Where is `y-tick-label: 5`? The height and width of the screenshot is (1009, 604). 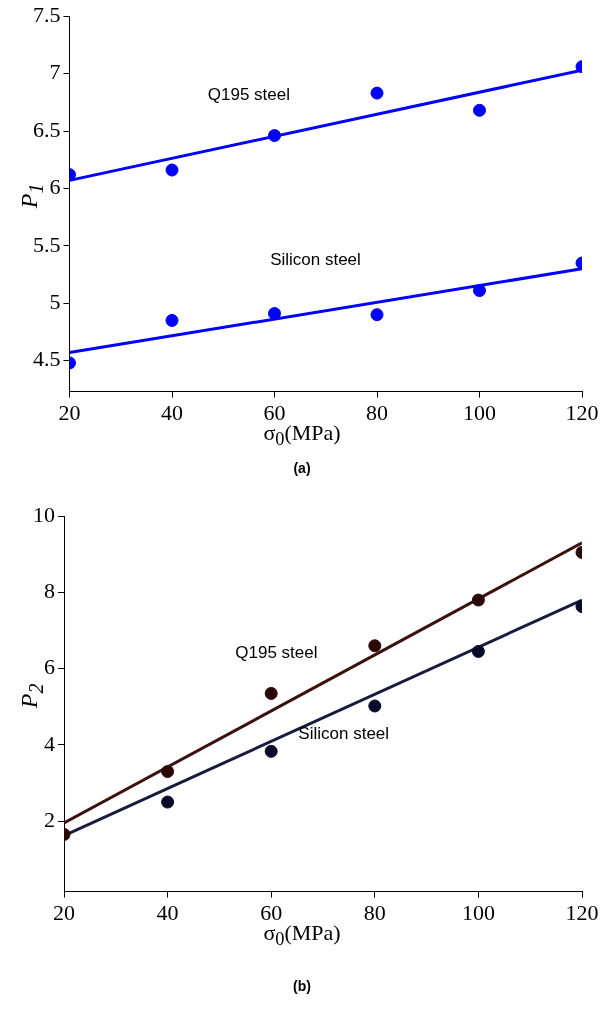 y-tick-label: 5 is located at coordinates (55, 301).